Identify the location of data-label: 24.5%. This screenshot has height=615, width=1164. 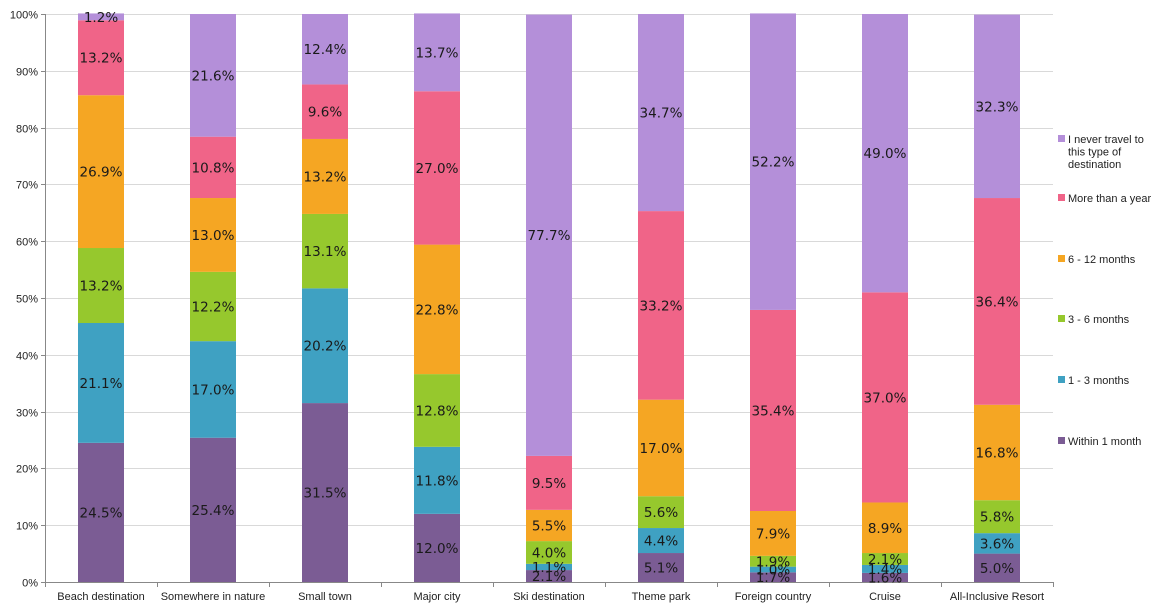
(101, 513).